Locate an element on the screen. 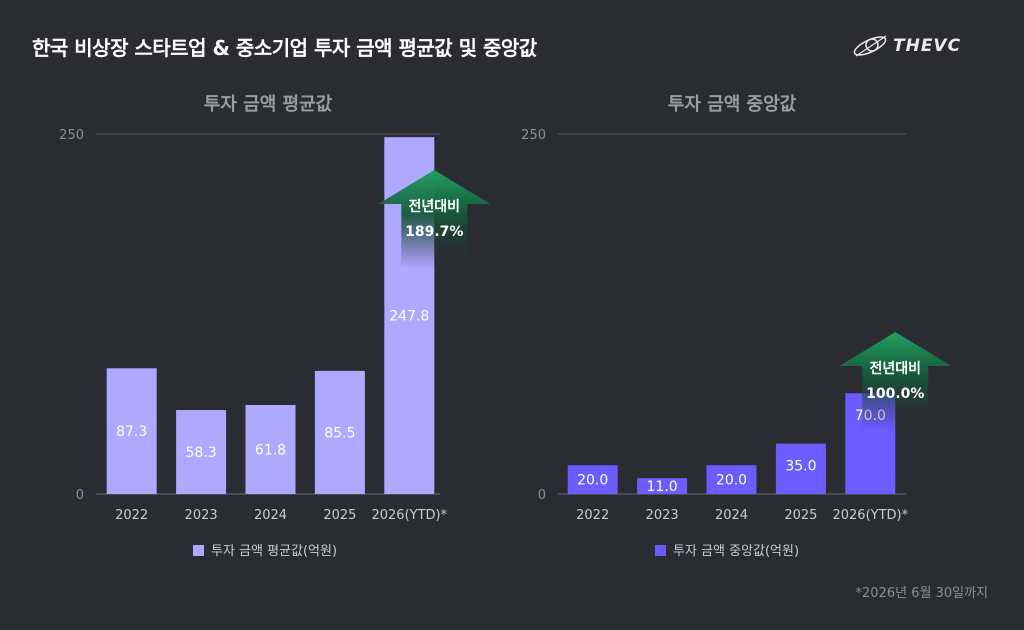 This screenshot has width=1024, height=630. orbit-logo-icon is located at coordinates (870, 46).